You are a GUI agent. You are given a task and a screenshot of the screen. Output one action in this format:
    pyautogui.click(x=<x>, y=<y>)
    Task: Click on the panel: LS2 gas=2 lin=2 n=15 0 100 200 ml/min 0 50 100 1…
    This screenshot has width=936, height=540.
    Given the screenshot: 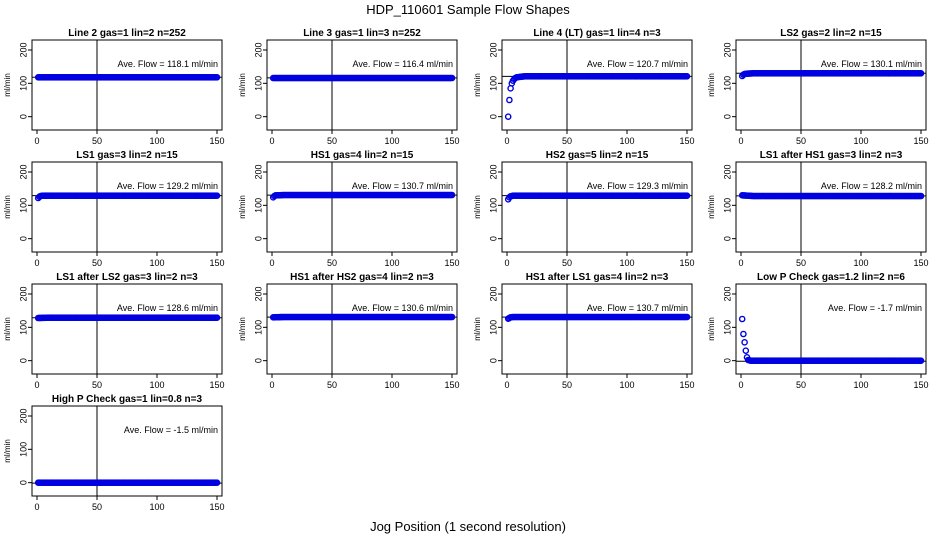 What is the action you would take?
    pyautogui.click(x=818, y=87)
    